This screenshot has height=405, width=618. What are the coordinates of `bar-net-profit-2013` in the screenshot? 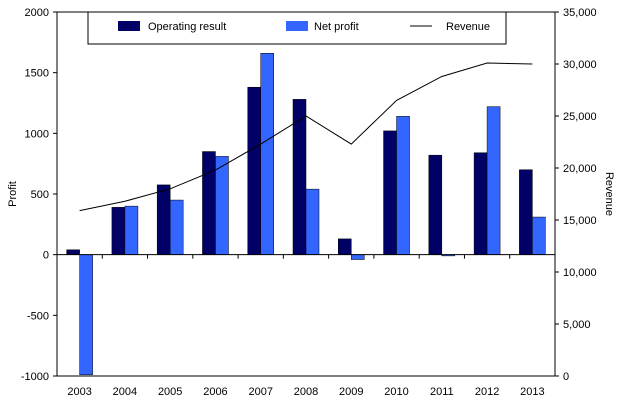 It's located at (539, 235).